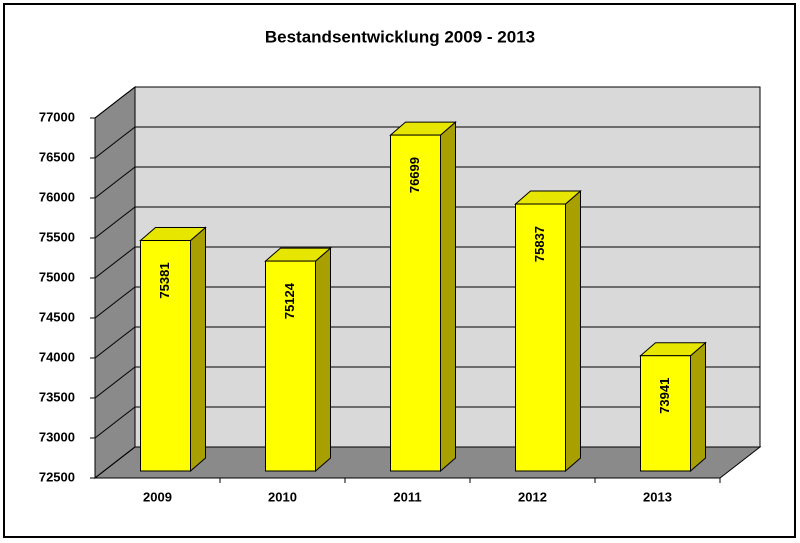 The image size is (800, 543). I want to click on x-tick-label: 2012, so click(532, 496).